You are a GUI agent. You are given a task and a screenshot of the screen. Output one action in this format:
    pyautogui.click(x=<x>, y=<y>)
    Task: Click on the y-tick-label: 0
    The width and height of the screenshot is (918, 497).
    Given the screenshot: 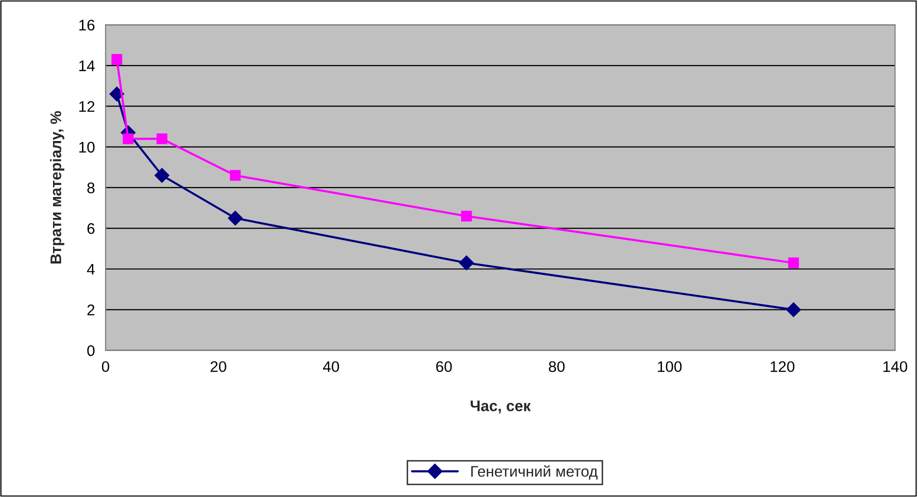 What is the action you would take?
    pyautogui.click(x=91, y=350)
    